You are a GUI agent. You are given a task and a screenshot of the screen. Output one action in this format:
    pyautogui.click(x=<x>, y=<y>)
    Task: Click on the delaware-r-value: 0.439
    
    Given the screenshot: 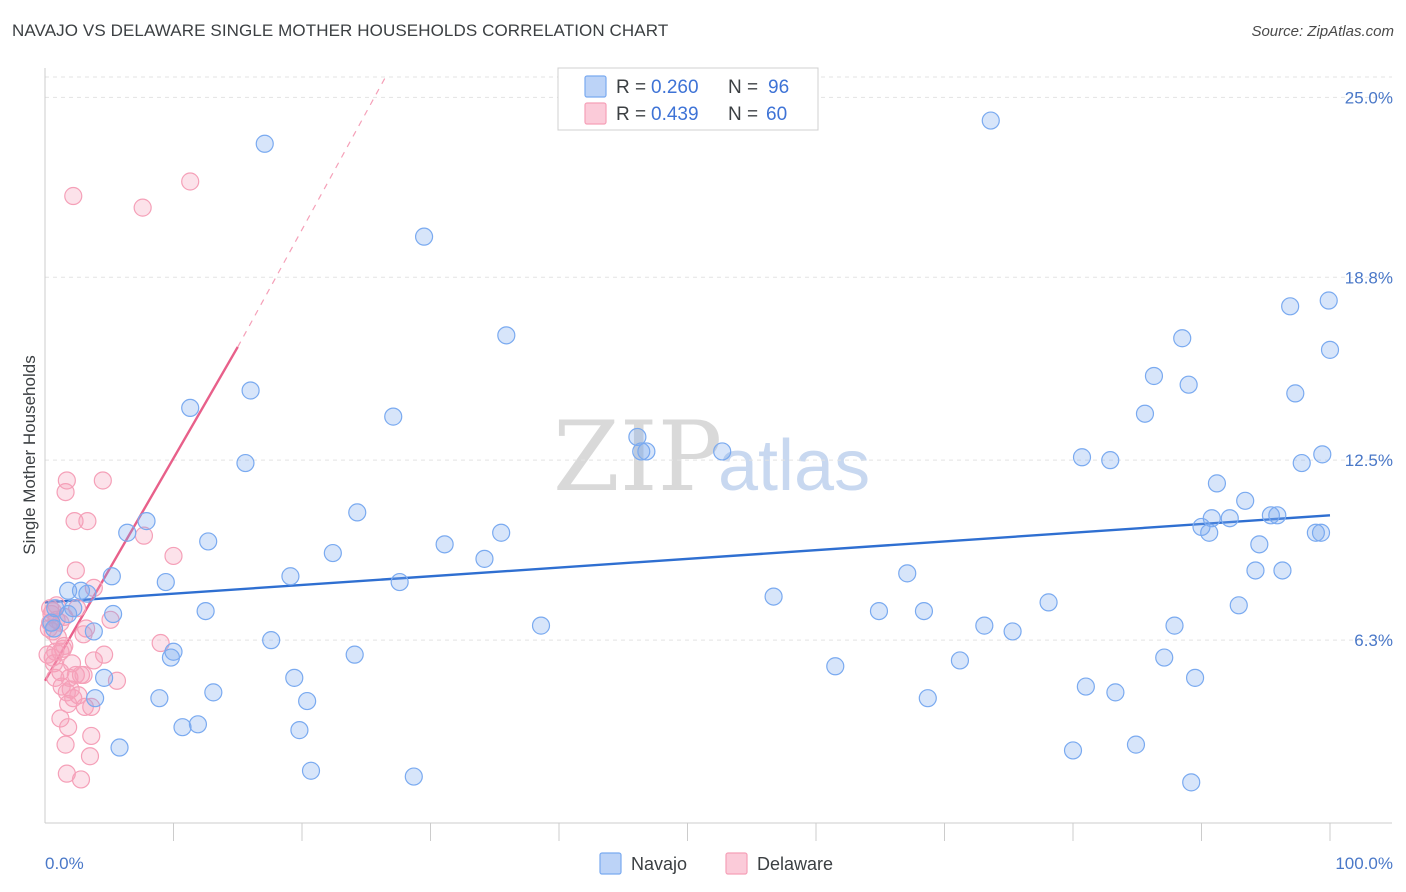 What is the action you would take?
    pyautogui.click(x=675, y=114)
    